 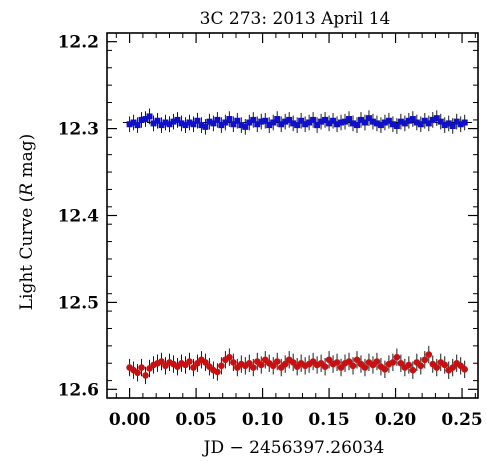 What do you see at coordinates (328, 420) in the screenshot?
I see `x-tick-label: 0.15` at bounding box center [328, 420].